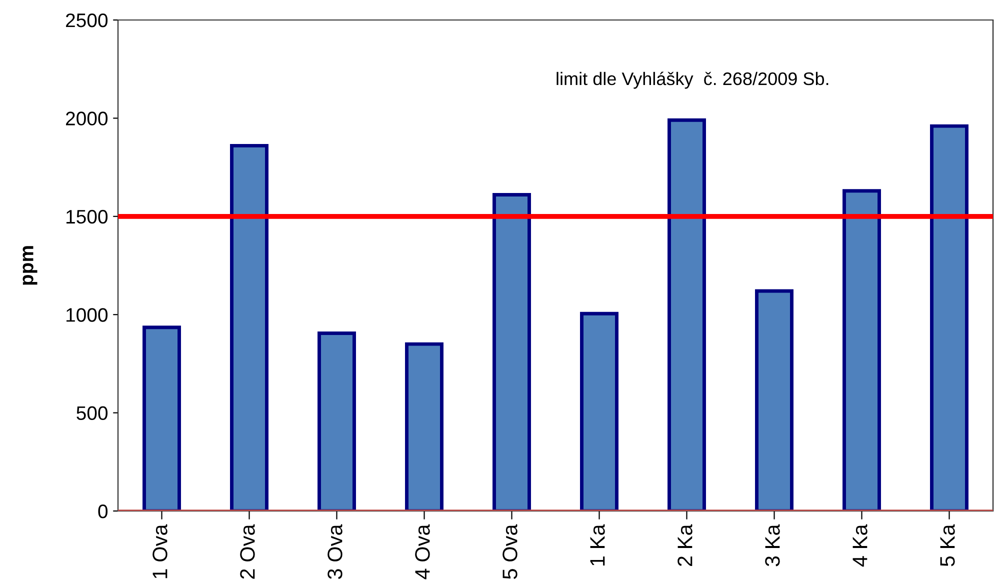 The height and width of the screenshot is (588, 994). What do you see at coordinates (597, 545) in the screenshot?
I see `x-tick-label: 1 Ka` at bounding box center [597, 545].